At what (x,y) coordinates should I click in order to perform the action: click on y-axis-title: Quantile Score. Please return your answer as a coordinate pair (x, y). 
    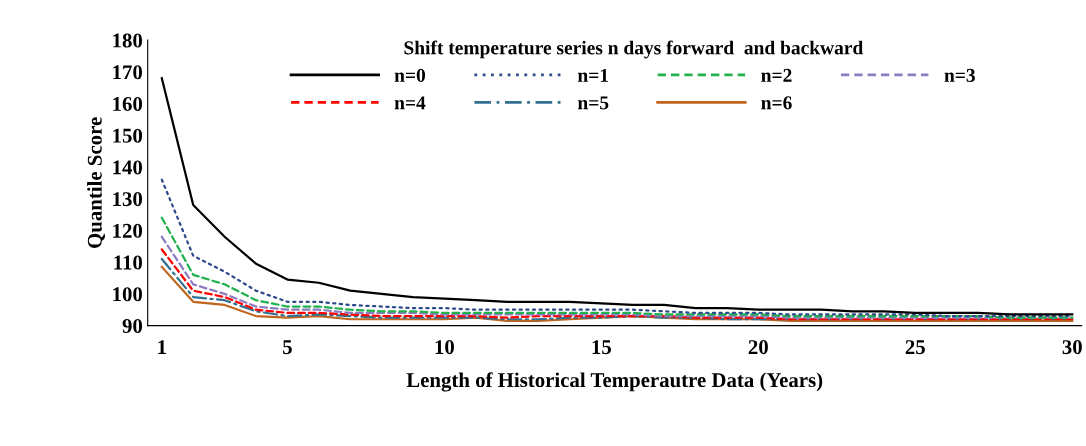
    Looking at the image, I should click on (96, 182).